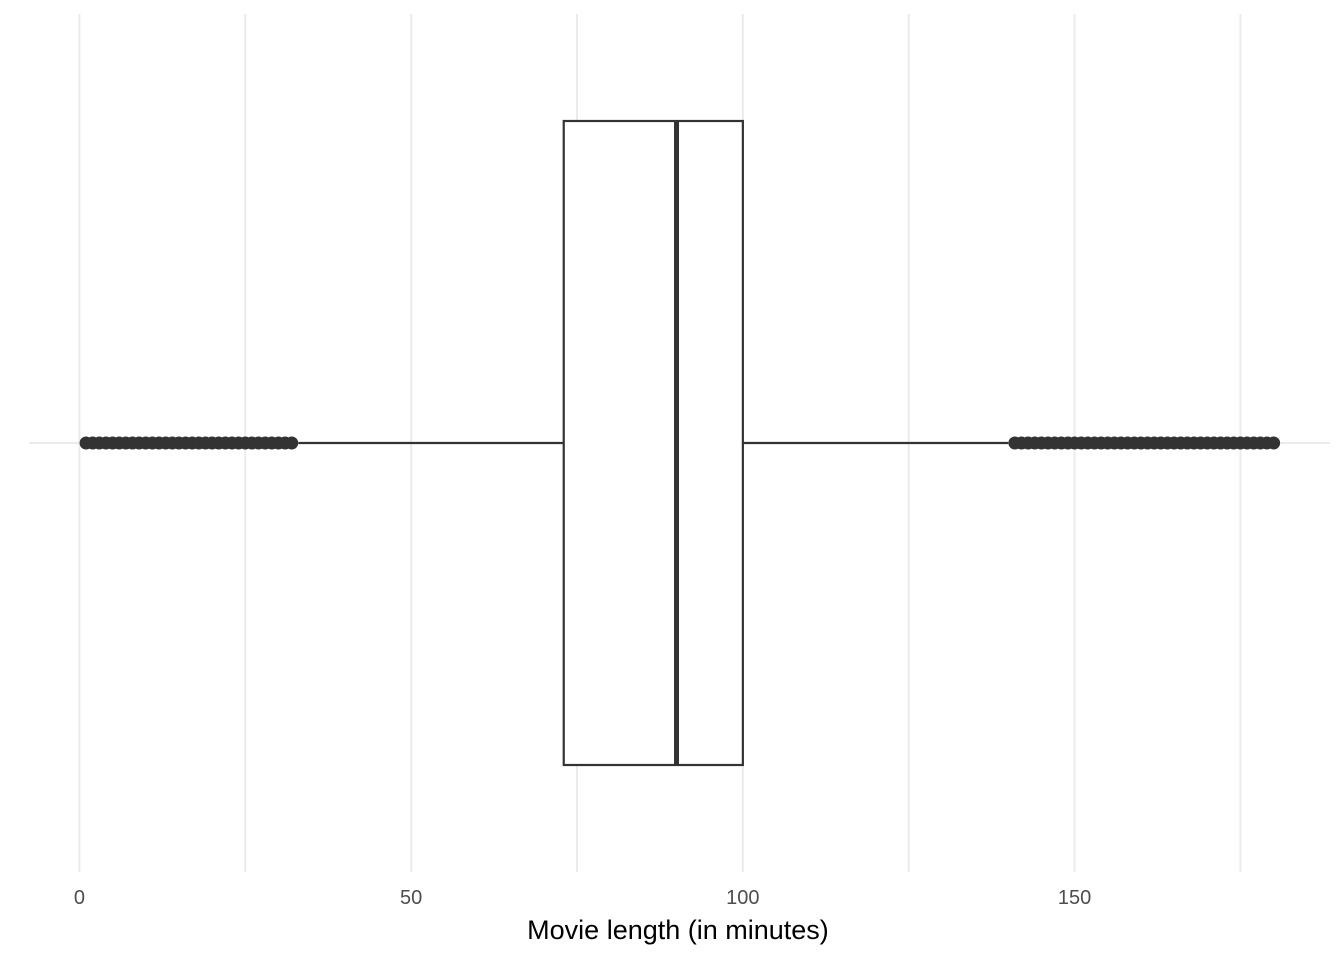 The width and height of the screenshot is (1344, 960). Describe the element at coordinates (653, 443) in the screenshot. I see `iqr-box` at that location.